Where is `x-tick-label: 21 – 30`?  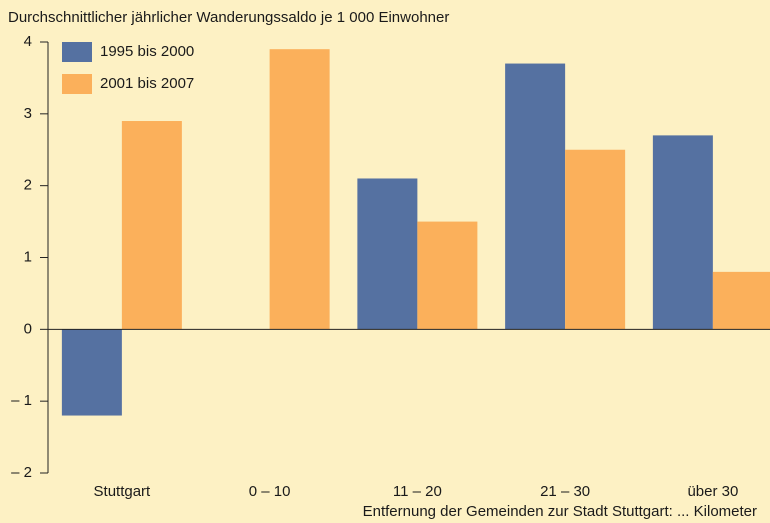 x-tick-label: 21 – 30 is located at coordinates (565, 491).